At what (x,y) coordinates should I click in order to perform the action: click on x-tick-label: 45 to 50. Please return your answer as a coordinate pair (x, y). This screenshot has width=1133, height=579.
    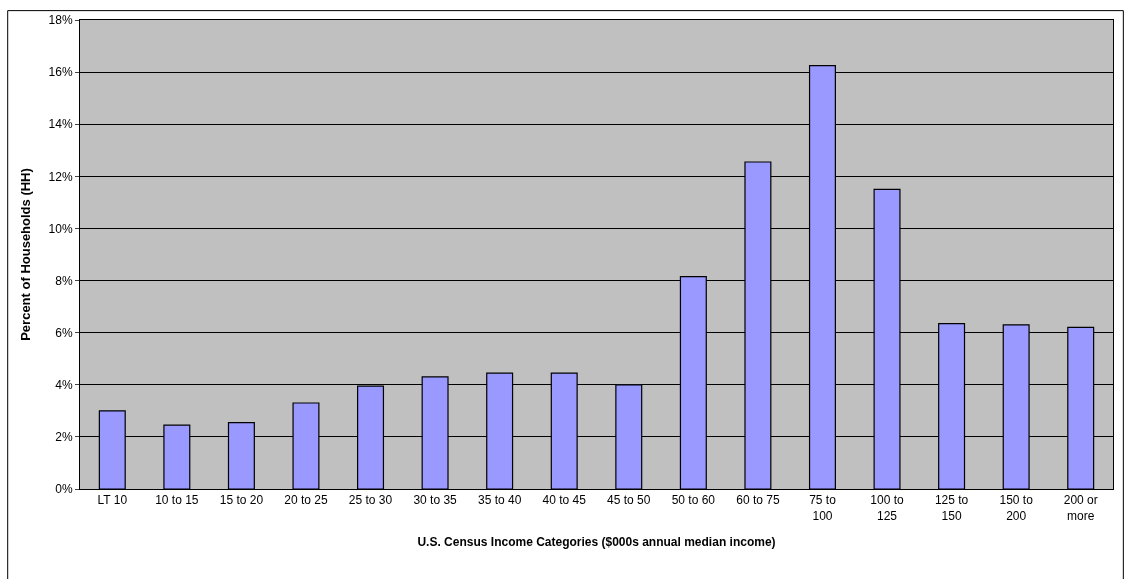
    Looking at the image, I should click on (629, 500).